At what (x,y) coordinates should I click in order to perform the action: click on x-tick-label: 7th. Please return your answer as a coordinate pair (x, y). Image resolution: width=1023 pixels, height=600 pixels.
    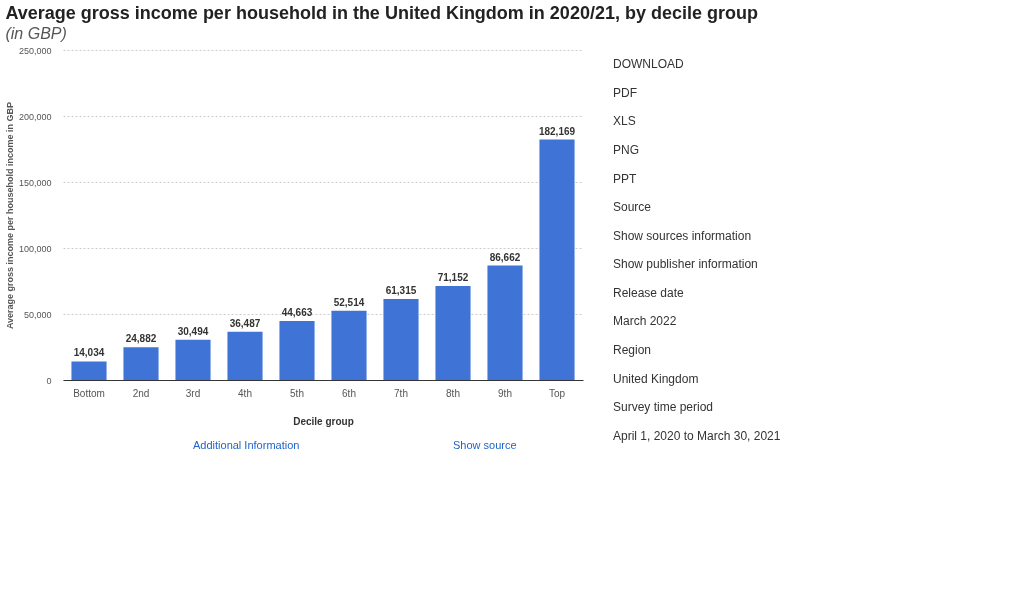
    Looking at the image, I should click on (401, 393).